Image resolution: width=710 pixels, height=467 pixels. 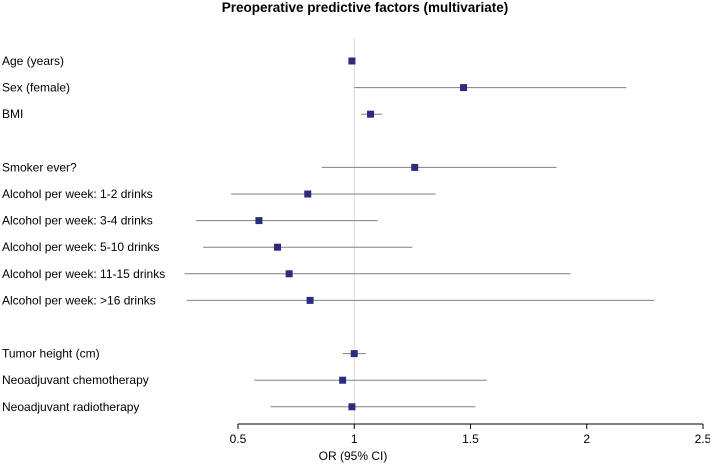 What do you see at coordinates (354, 439) in the screenshot?
I see `x-tick-label: 1` at bounding box center [354, 439].